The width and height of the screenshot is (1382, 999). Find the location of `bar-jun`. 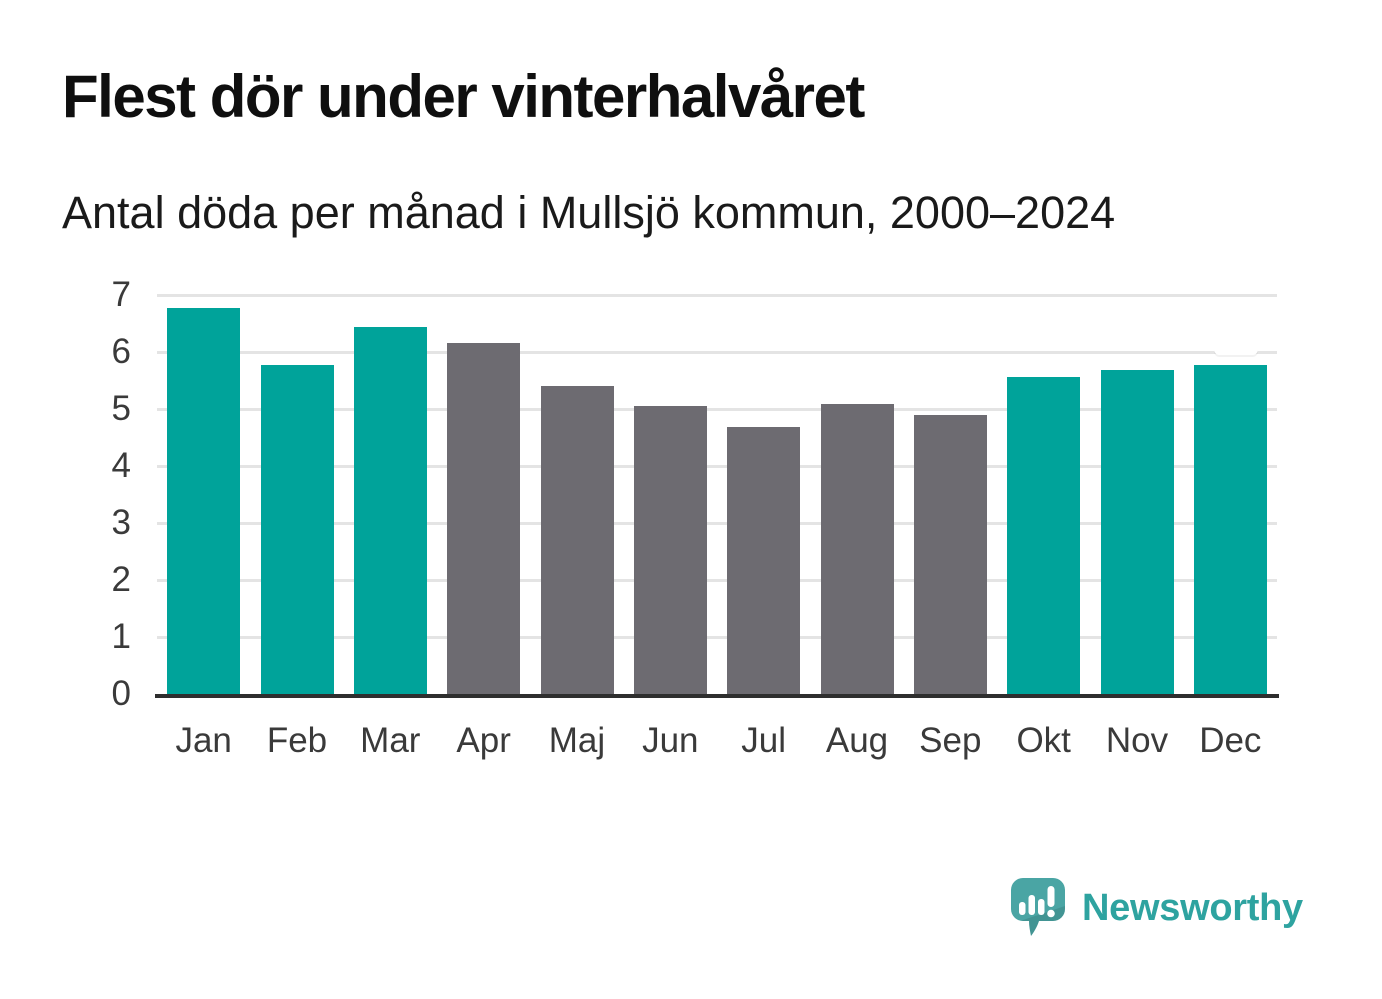

bar-jun is located at coordinates (670, 550).